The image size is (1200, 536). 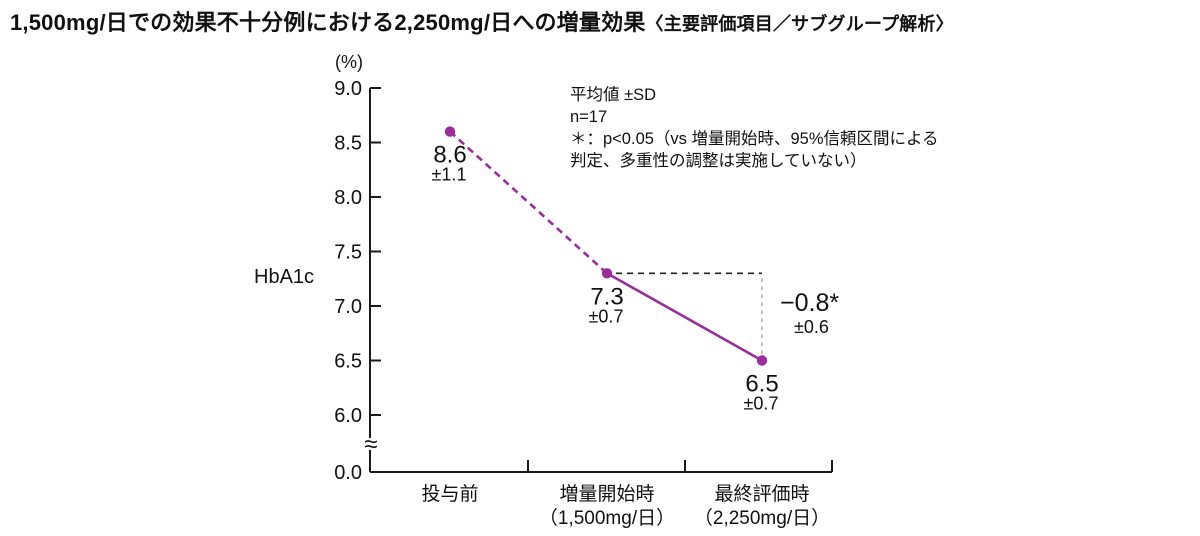 I want to click on axis-break-icon: ≈, so click(x=370, y=444).